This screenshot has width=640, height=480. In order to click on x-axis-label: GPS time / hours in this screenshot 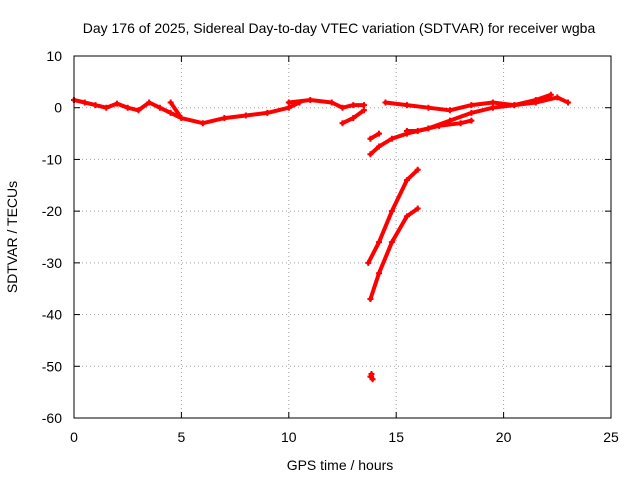, I will do `click(340, 465)`.